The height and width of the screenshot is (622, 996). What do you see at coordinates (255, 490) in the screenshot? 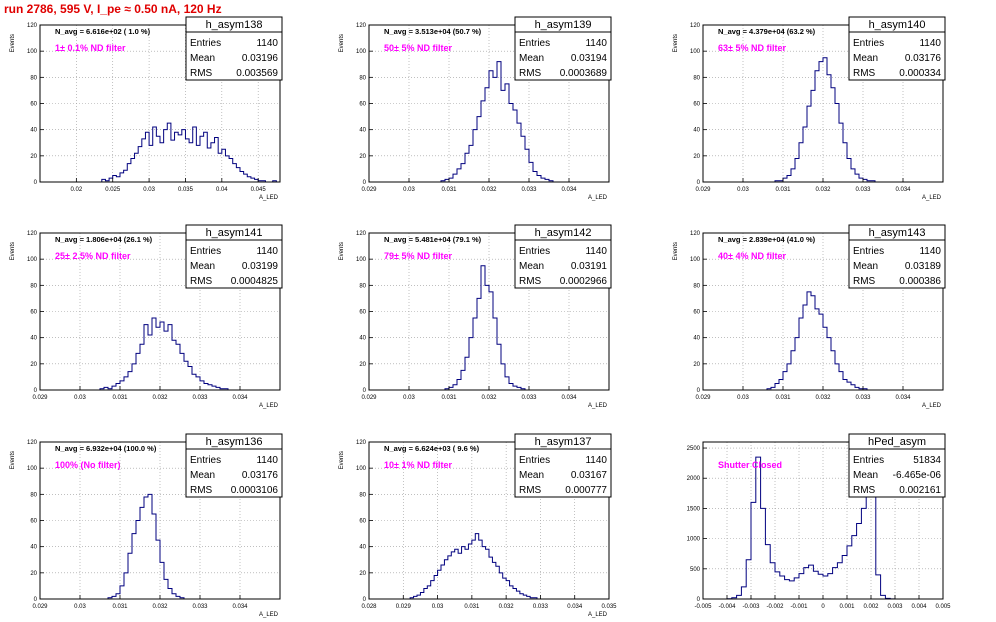
I see `stats-rms-value: 0.0003106` at bounding box center [255, 490].